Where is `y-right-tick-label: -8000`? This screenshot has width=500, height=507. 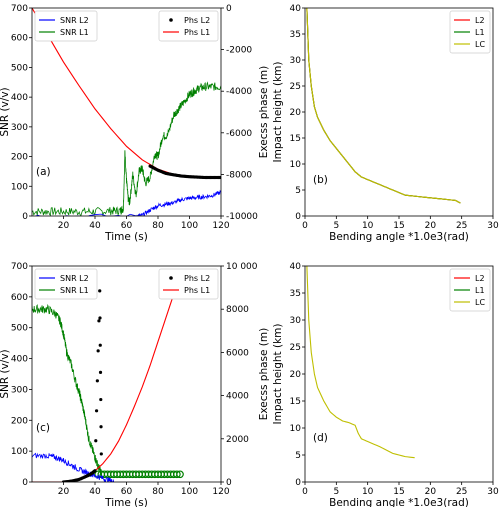 y-right-tick-label: -8000 is located at coordinates (239, 175).